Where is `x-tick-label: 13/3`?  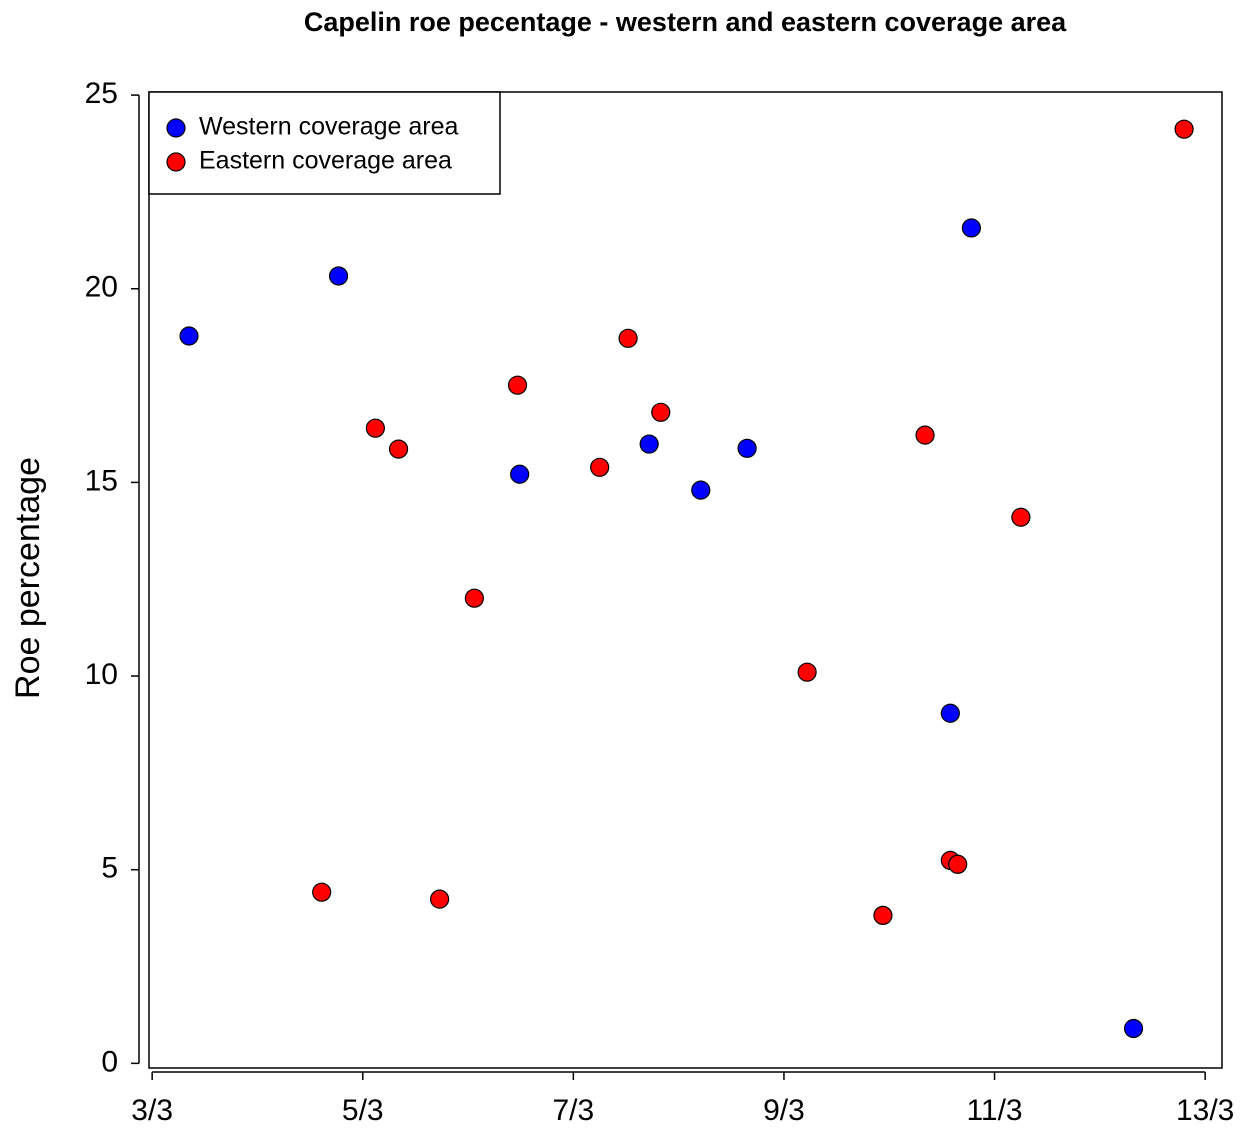 x-tick-label: 13/3 is located at coordinates (1205, 1110).